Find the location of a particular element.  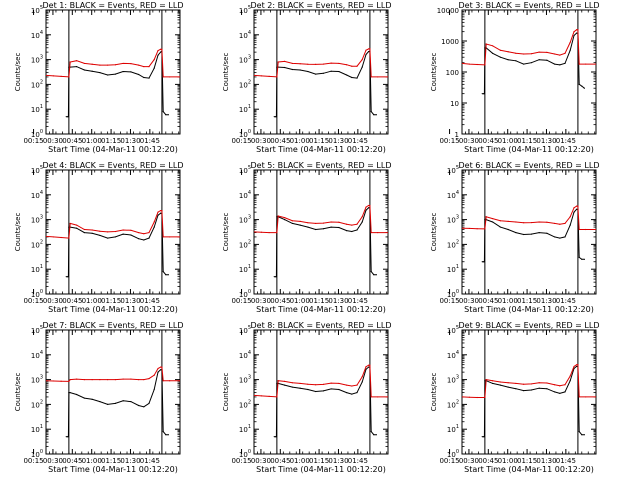

y-tick-label: 10³ is located at coordinates (245, 380).